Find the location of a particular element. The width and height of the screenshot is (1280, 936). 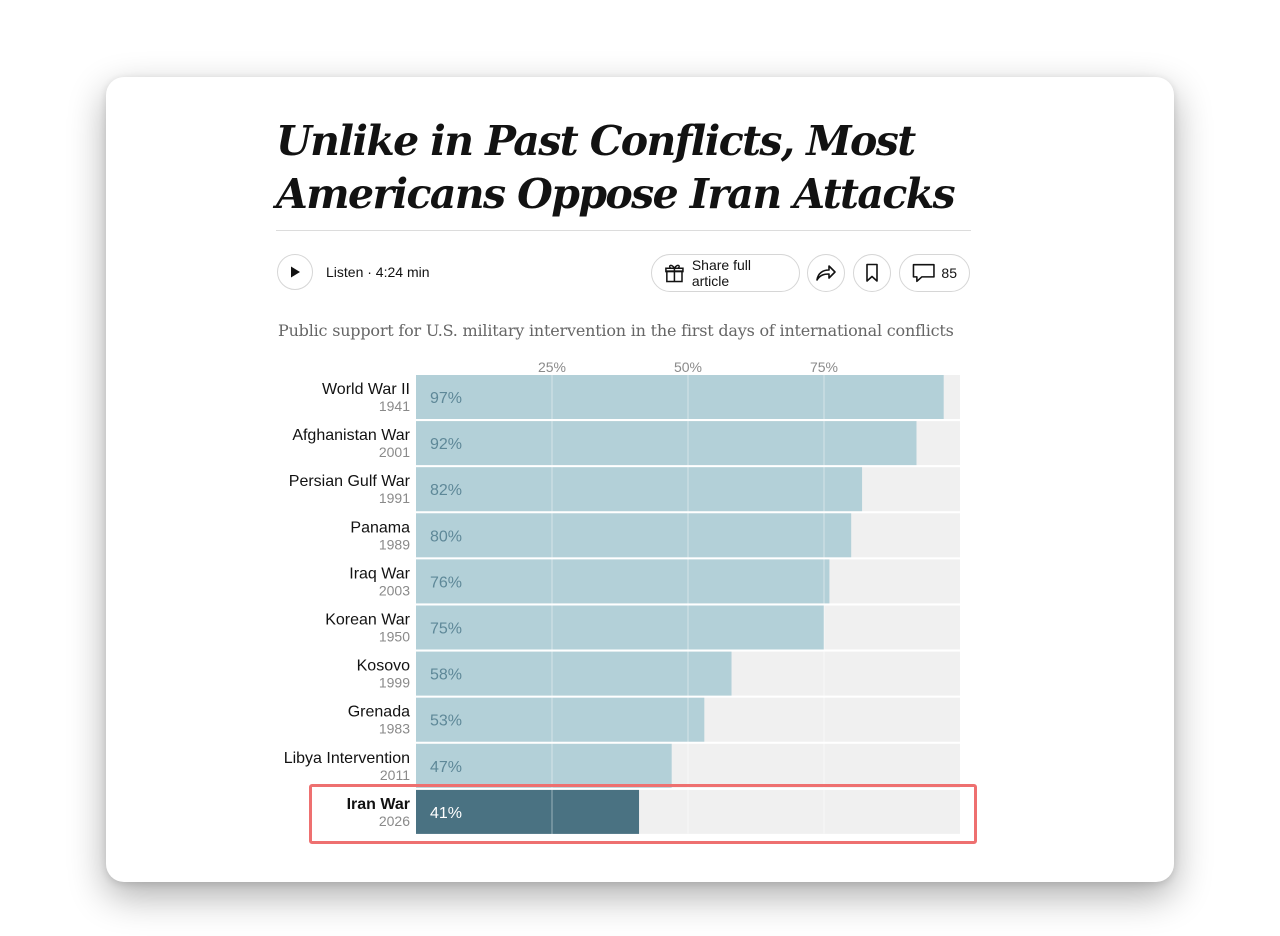

x-tick-label: 25% is located at coordinates (552, 367).